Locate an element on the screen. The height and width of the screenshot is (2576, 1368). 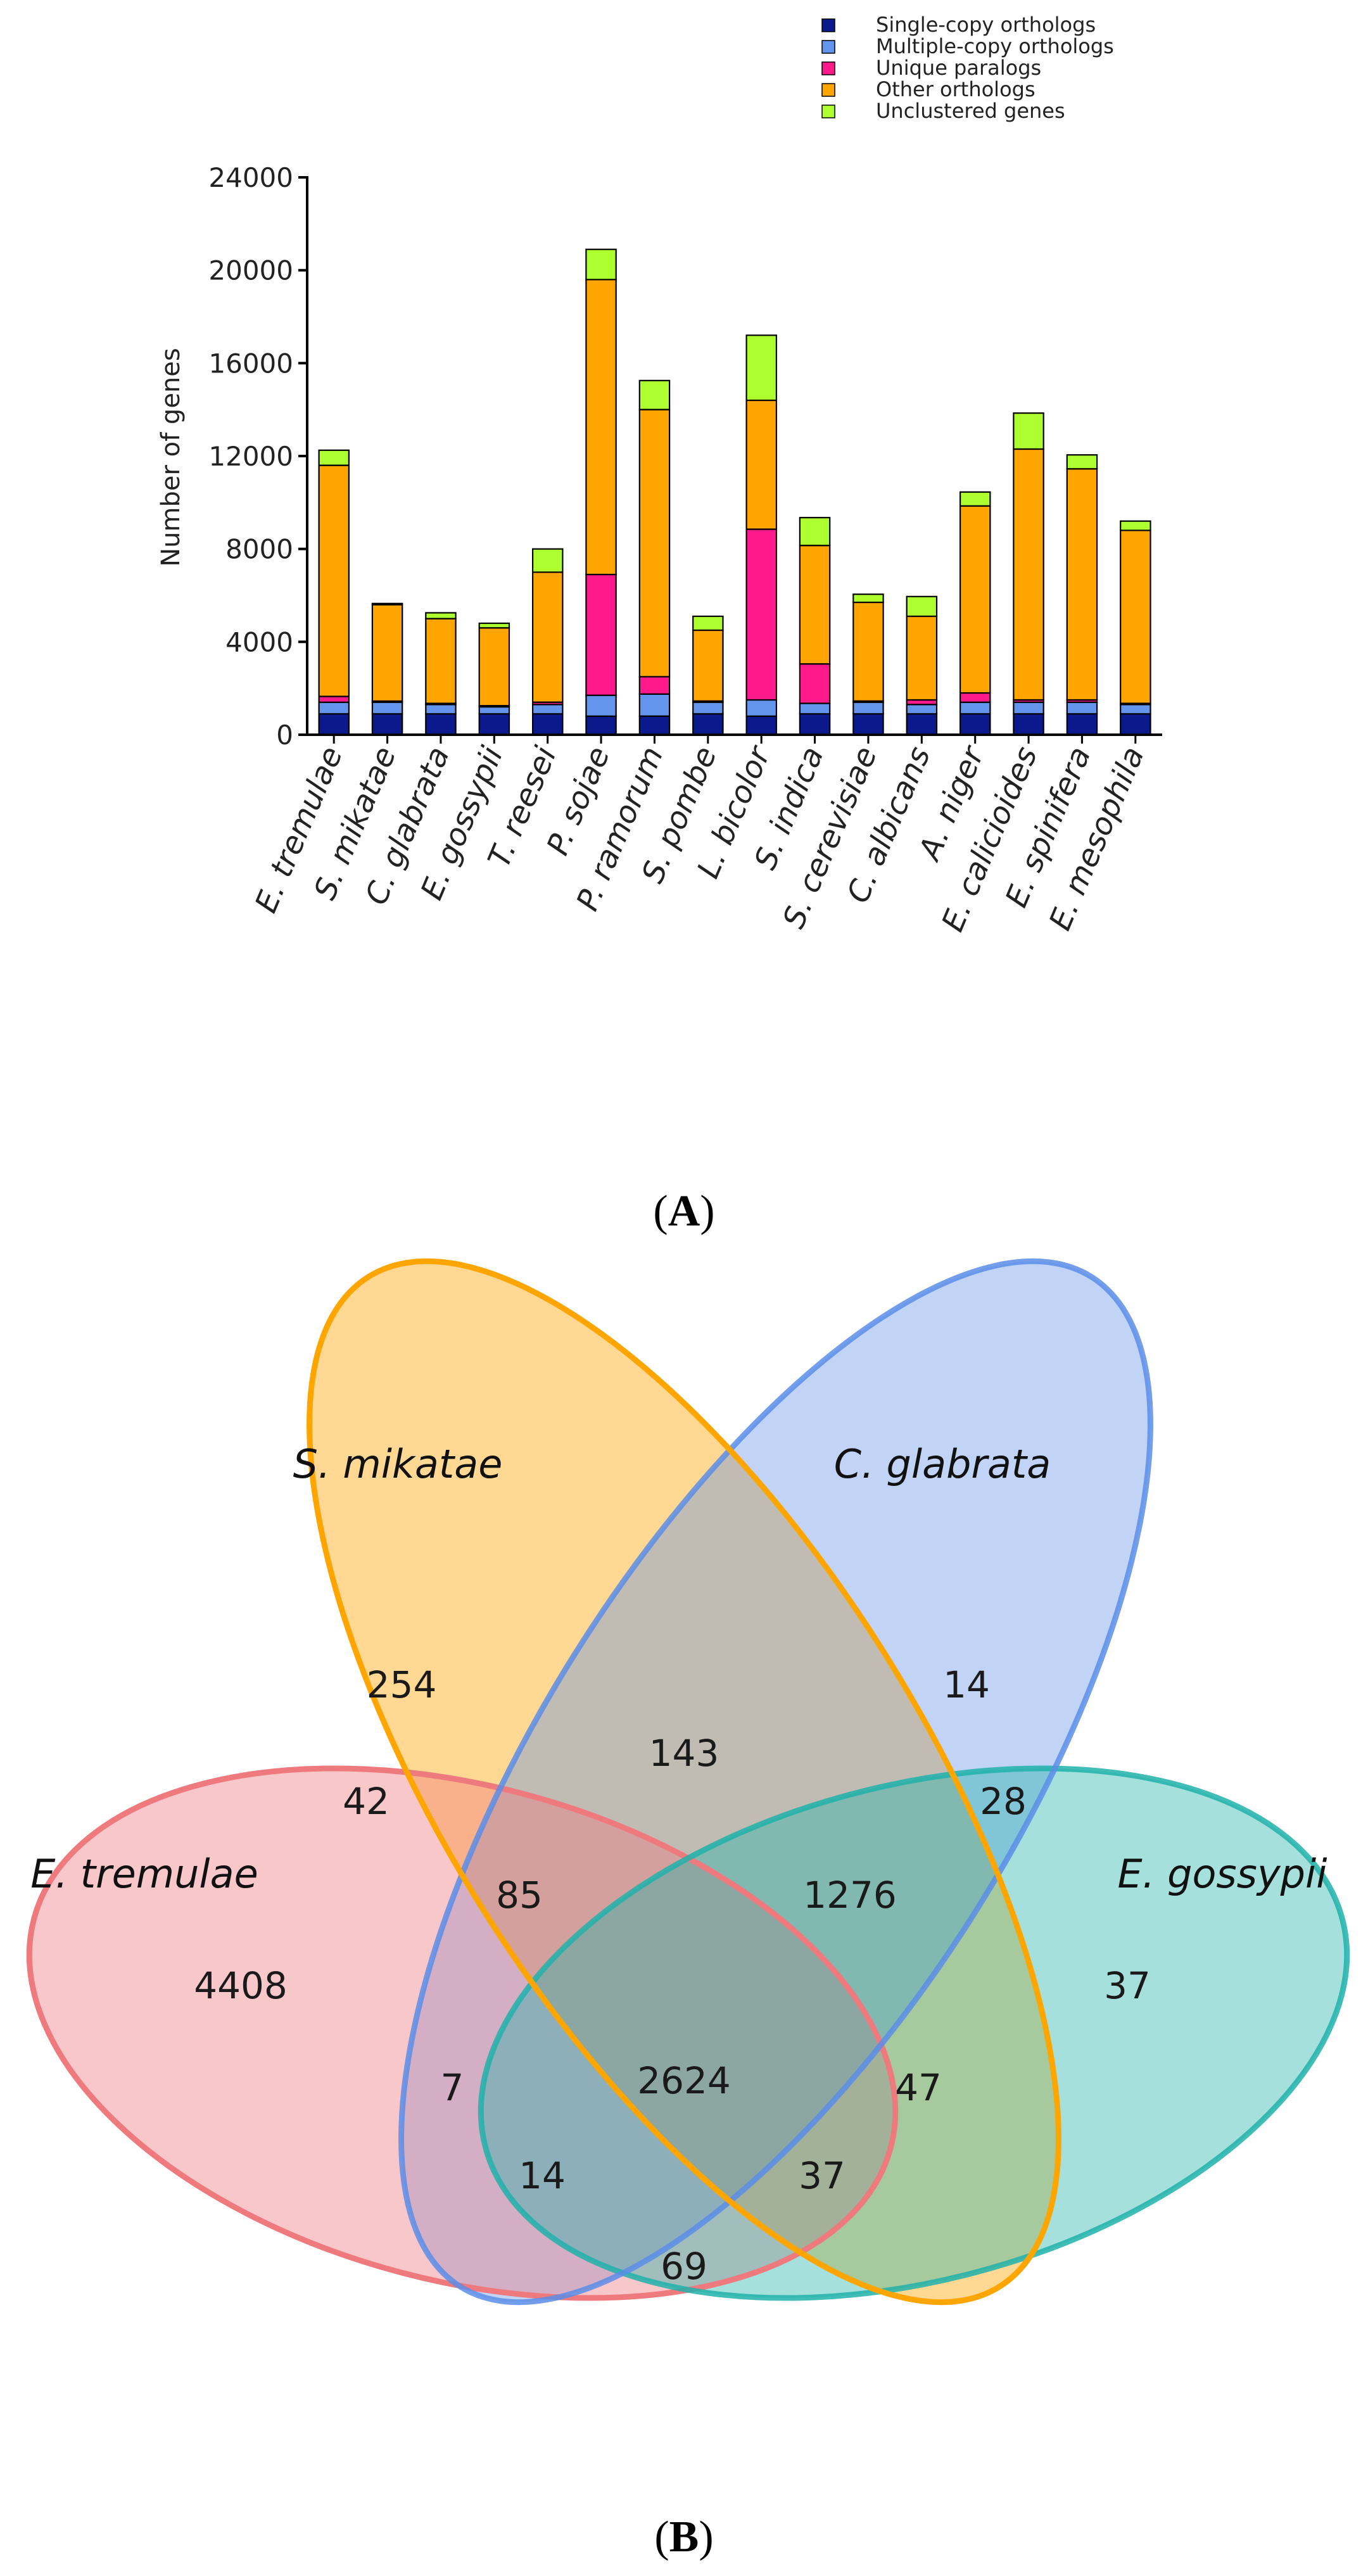
venn-count-smik-cgla-egos: 1276 is located at coordinates (850, 1895).